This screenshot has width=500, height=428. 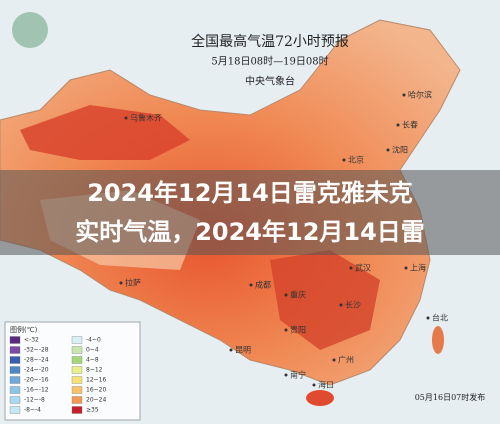 I want to click on legend-label: 20~24, so click(x=96, y=400).